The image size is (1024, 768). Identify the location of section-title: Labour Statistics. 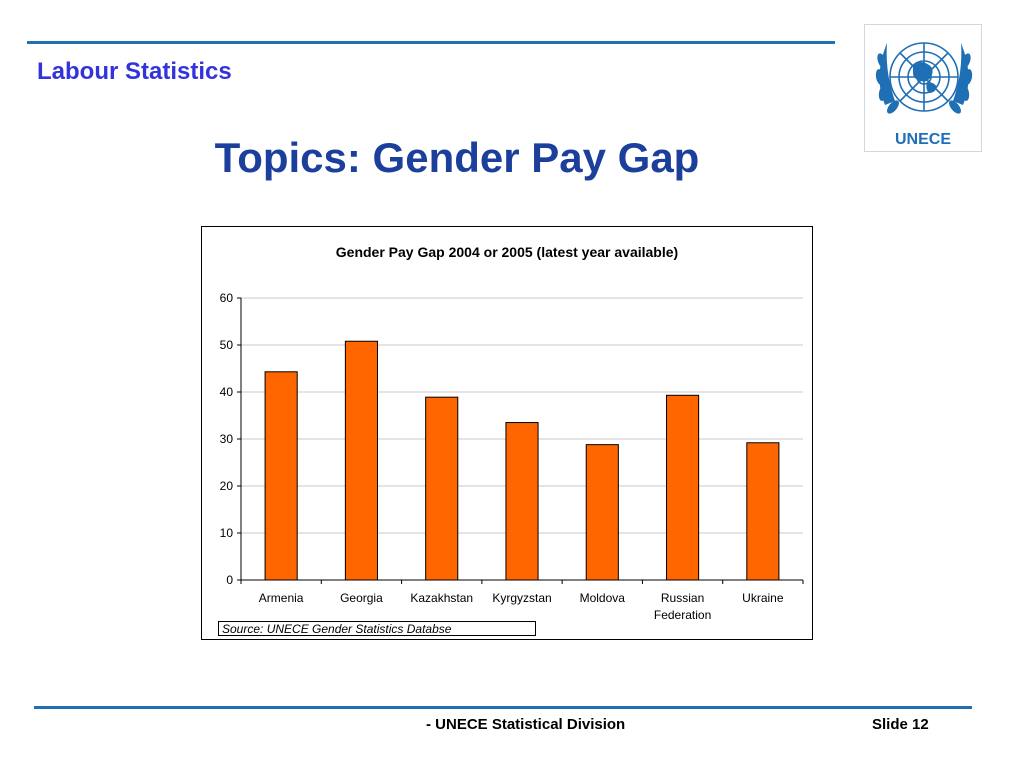
(134, 71).